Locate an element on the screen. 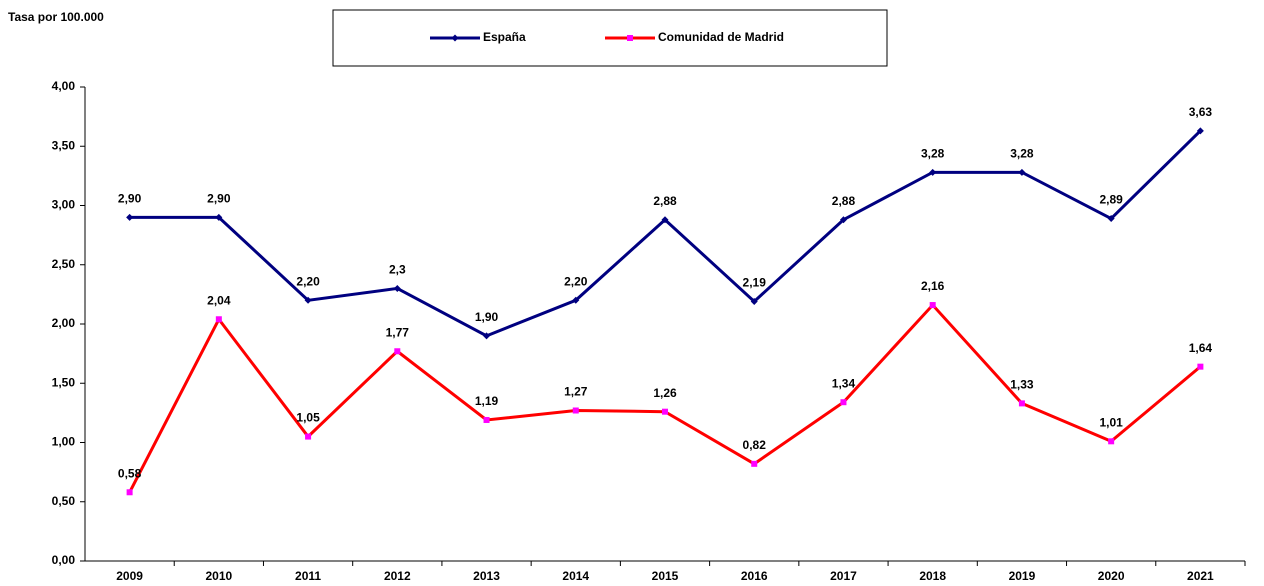 This screenshot has width=1264, height=586. data-label: 1,01 is located at coordinates (1111, 422).